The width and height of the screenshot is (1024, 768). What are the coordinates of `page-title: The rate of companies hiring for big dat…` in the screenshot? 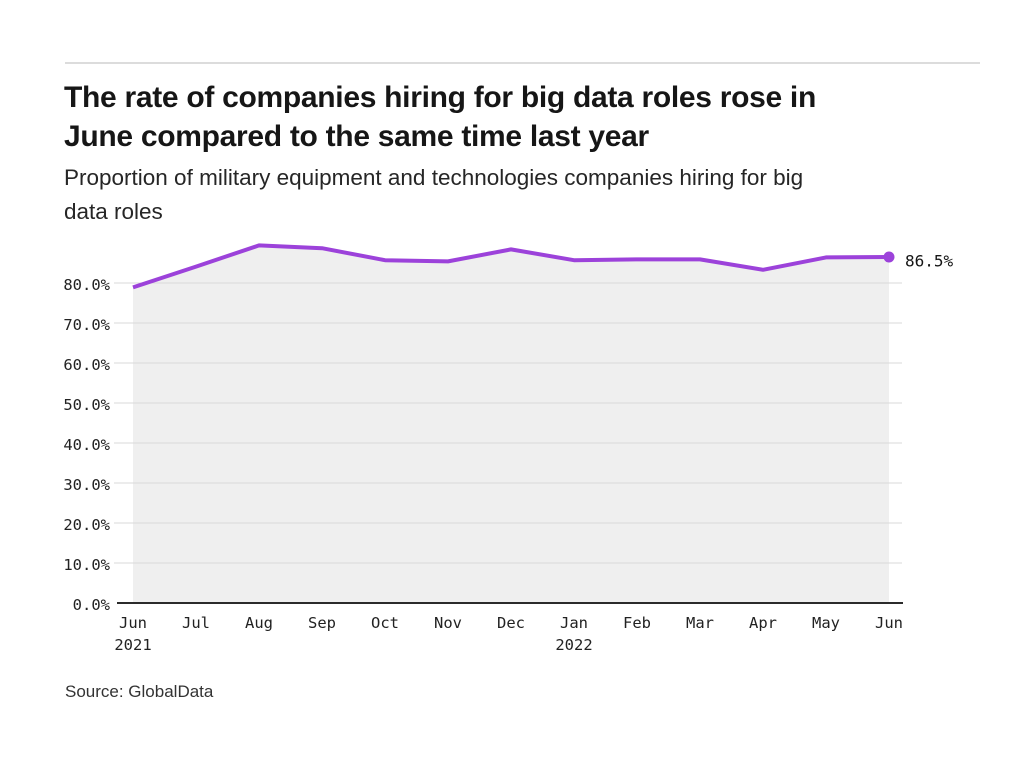 It's located at (514, 117).